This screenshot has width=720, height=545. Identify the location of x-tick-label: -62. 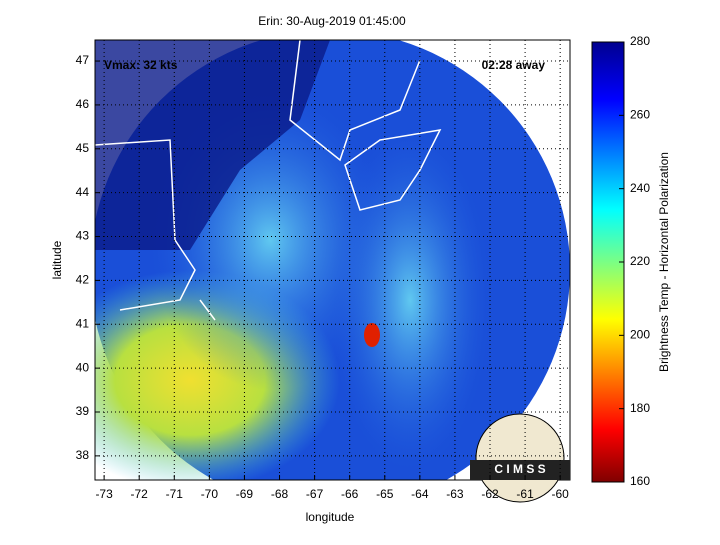
(490, 494).